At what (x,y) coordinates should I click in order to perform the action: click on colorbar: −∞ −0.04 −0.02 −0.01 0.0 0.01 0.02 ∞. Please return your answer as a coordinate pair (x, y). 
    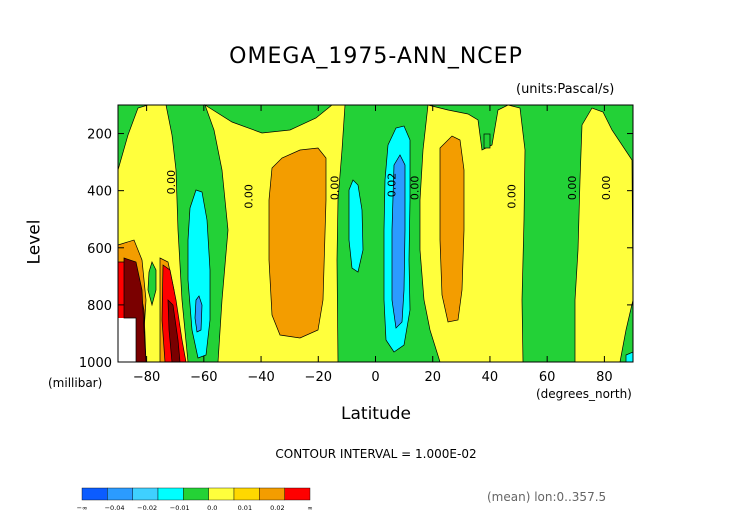
    Looking at the image, I should click on (195, 499).